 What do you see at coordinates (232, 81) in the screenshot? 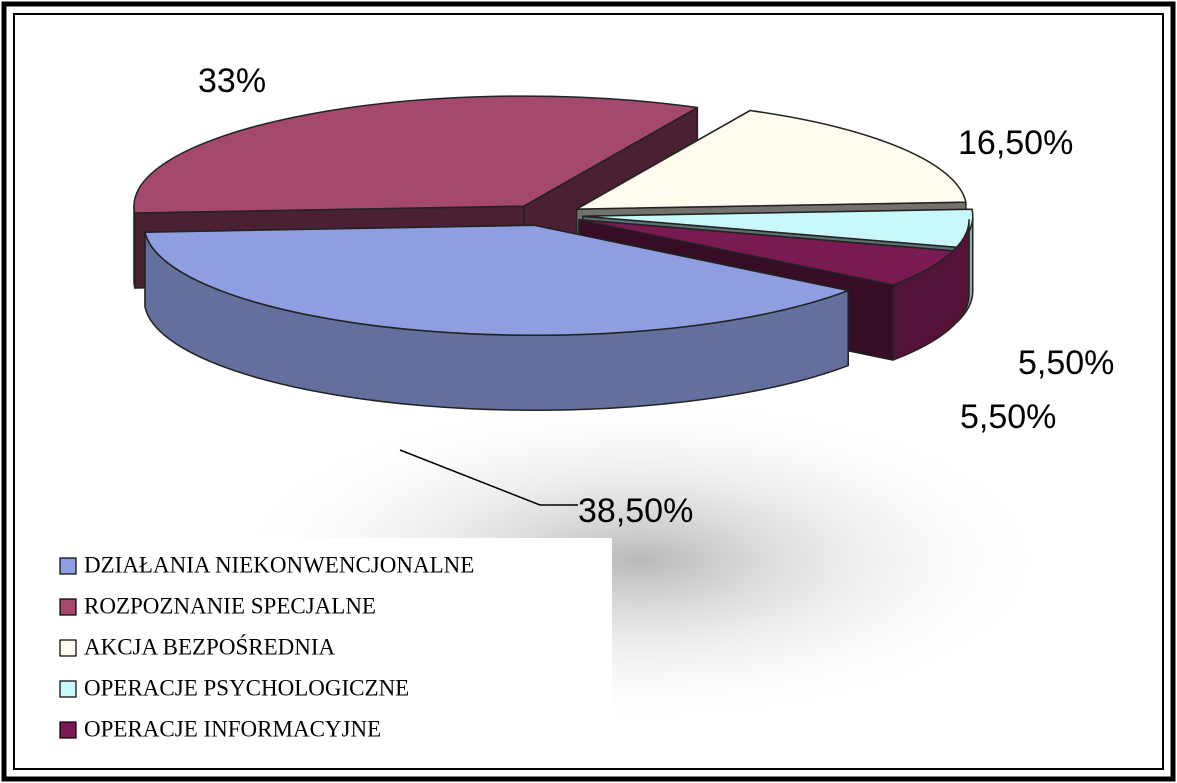
I see `value-label: 33%` at bounding box center [232, 81].